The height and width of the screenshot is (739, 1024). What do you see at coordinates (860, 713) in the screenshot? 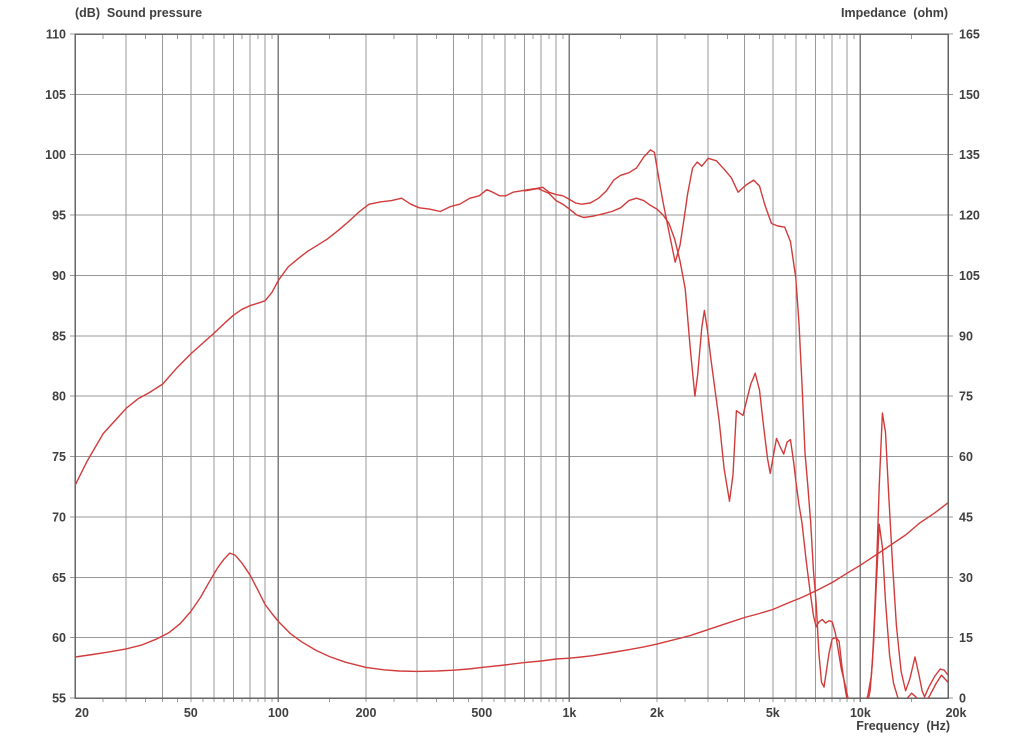
I see `x-tick-label: 10k` at bounding box center [860, 713].